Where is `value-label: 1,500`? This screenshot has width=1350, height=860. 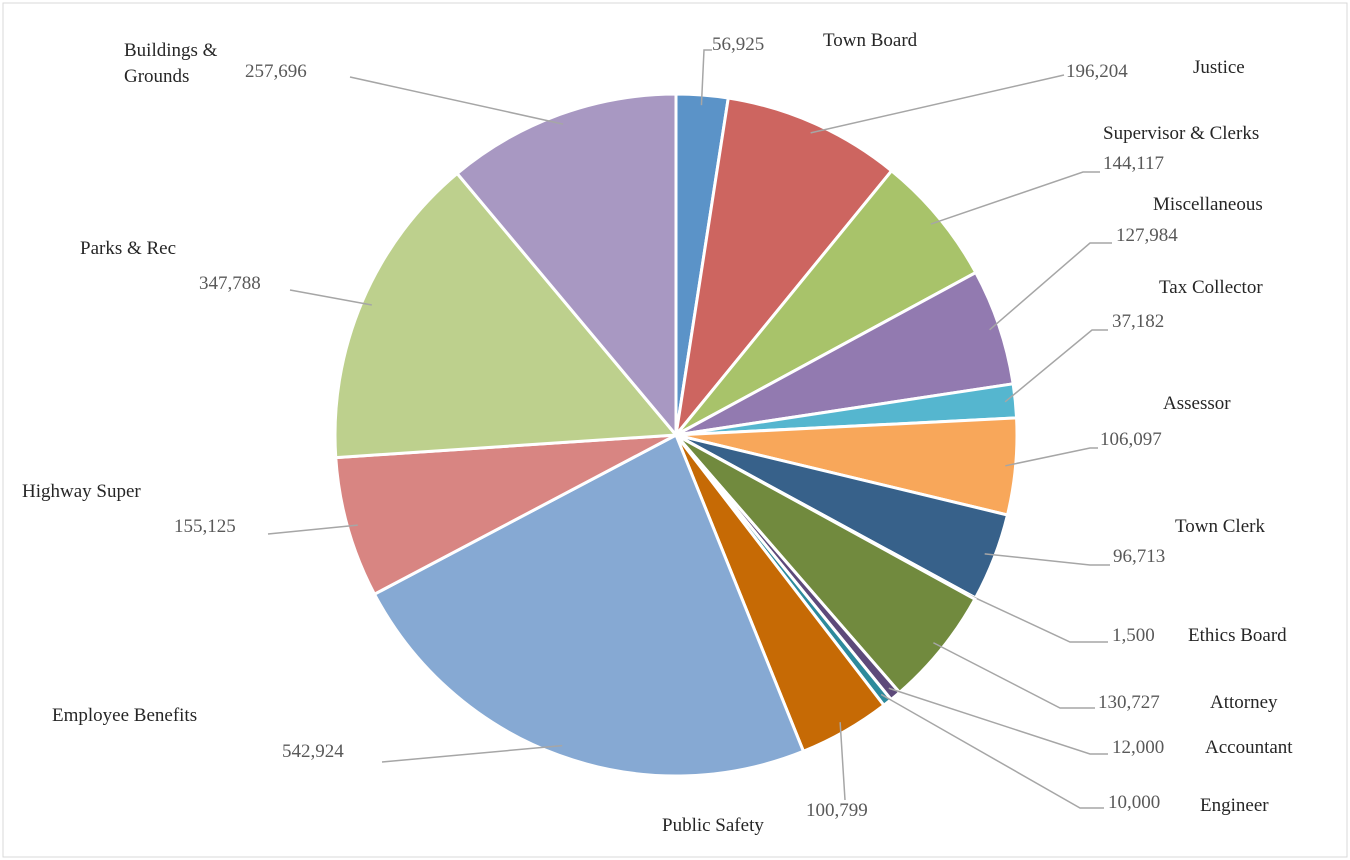
value-label: 1,500 is located at coordinates (1133, 635).